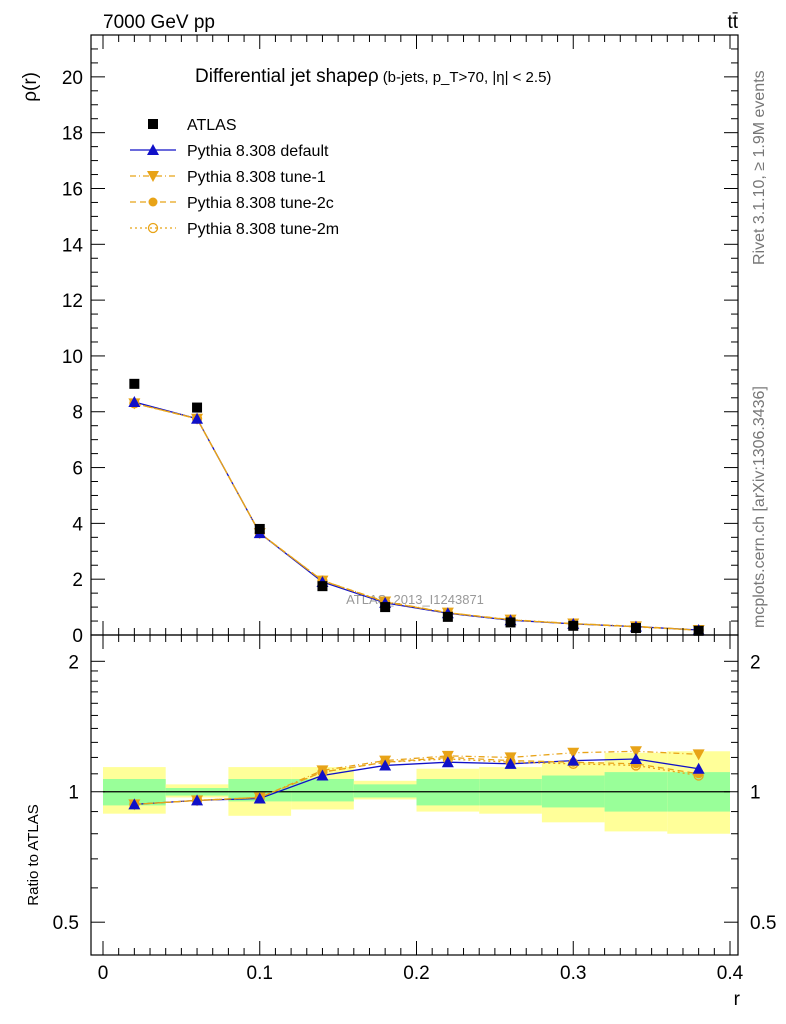 This screenshot has width=786, height=1024. Describe the element at coordinates (573, 973) in the screenshot. I see `x-tick-label: 0.3` at that location.